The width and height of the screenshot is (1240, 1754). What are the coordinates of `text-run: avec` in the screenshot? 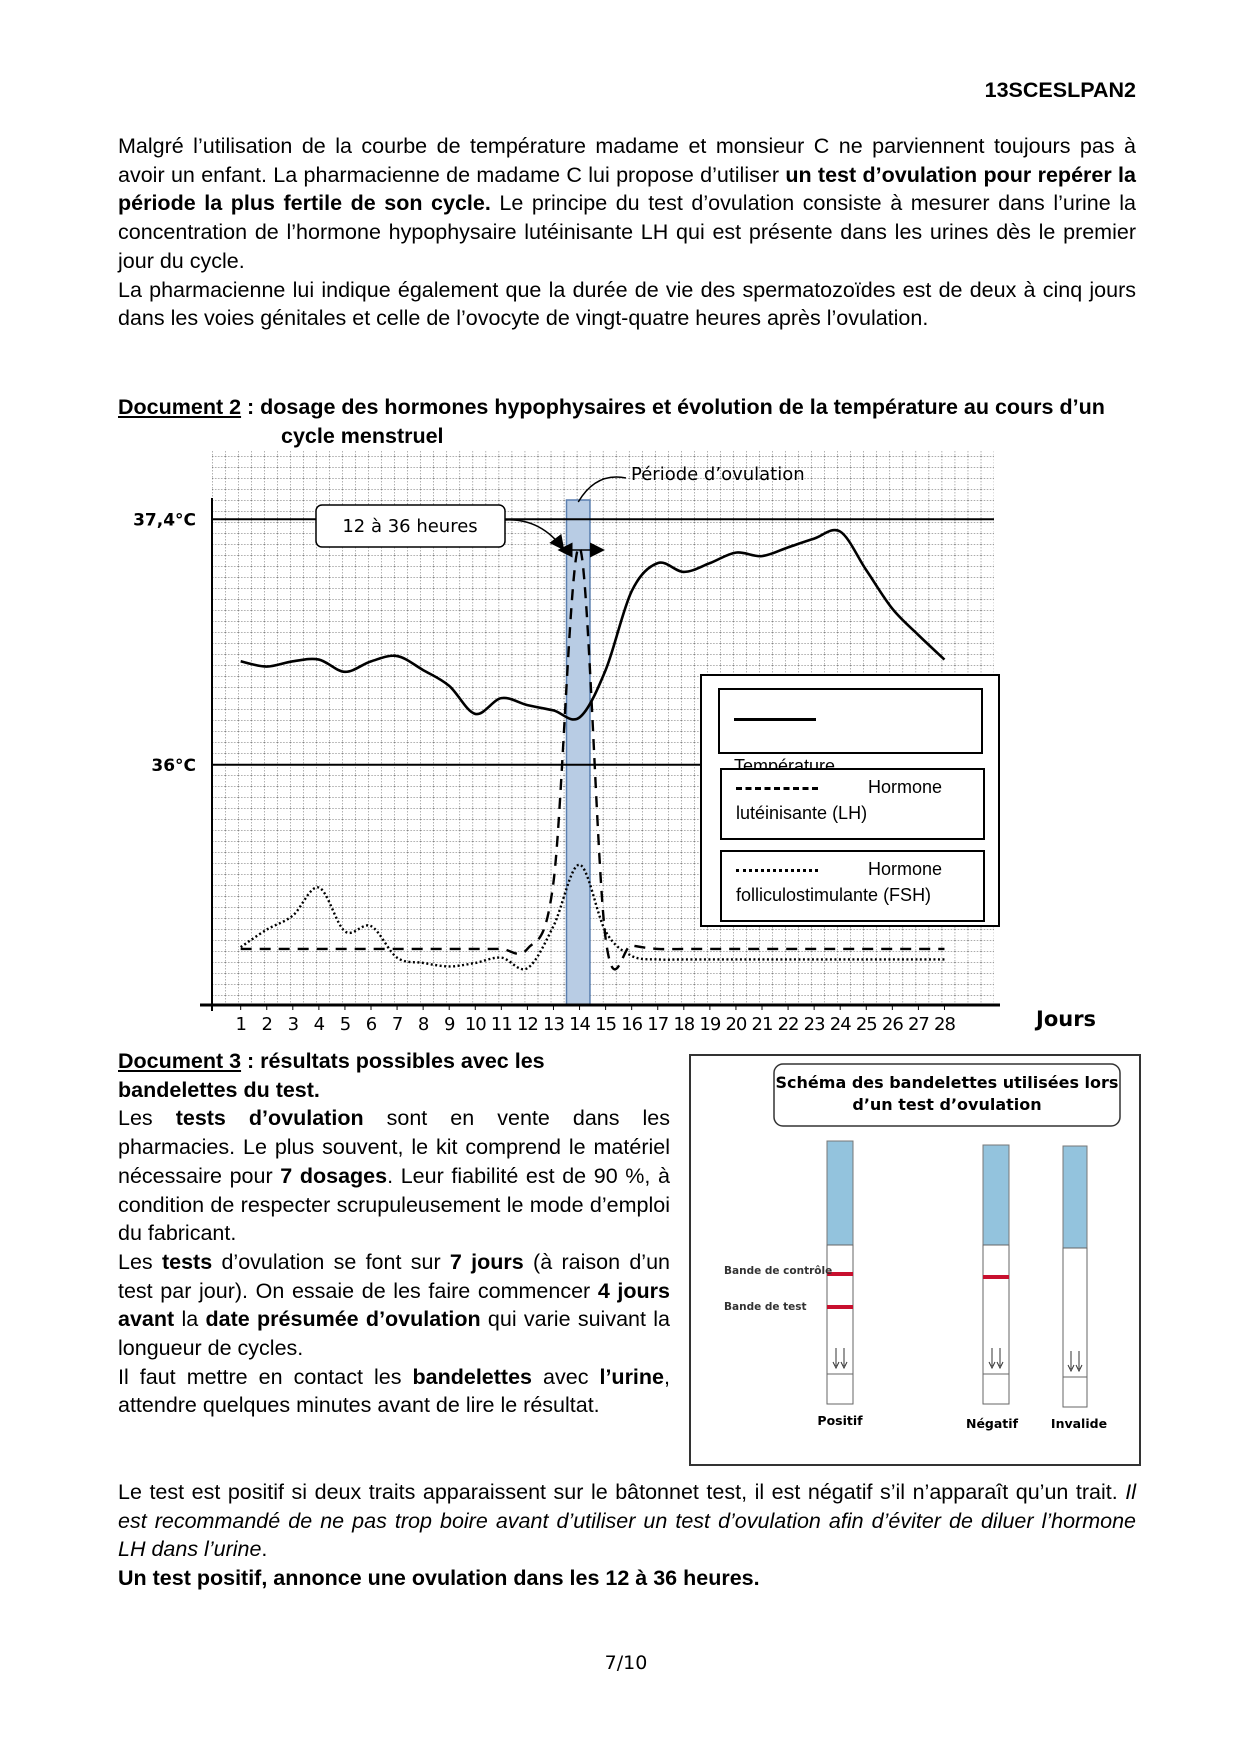 It's located at (565, 1376).